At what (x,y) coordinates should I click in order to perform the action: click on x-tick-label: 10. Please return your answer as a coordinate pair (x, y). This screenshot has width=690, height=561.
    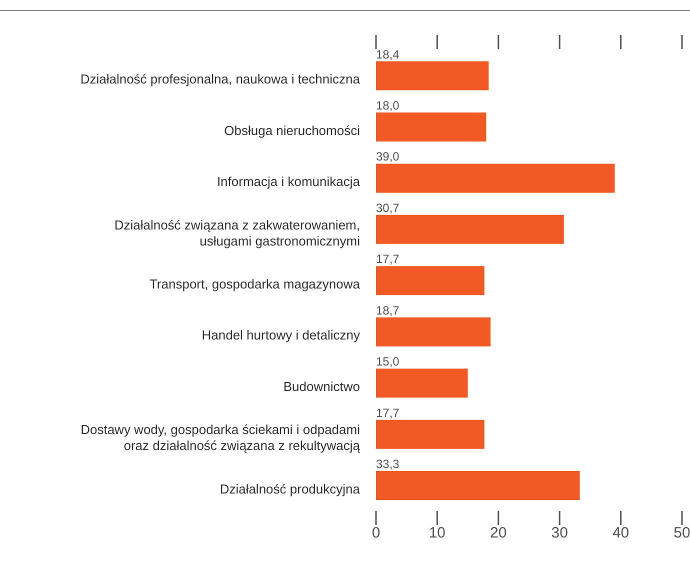
    Looking at the image, I should click on (437, 533).